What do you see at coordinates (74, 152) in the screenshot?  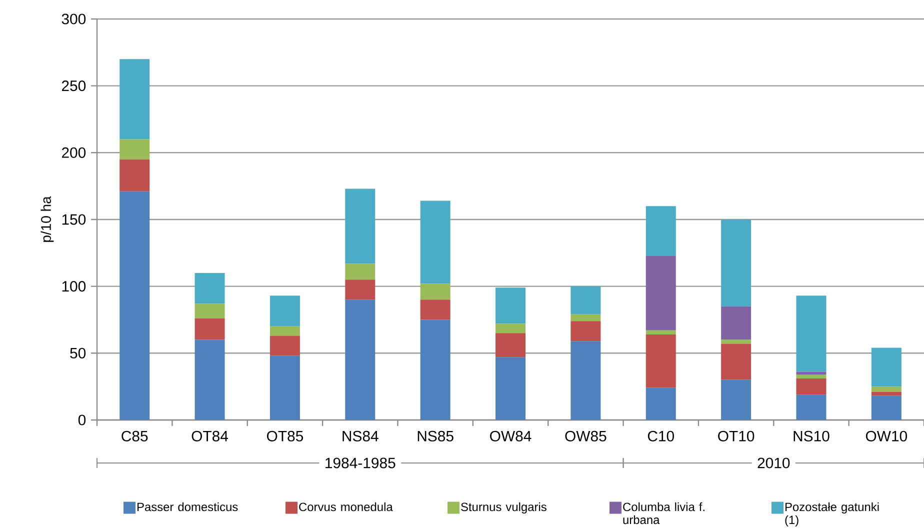 I see `y-tick-label: 200` at bounding box center [74, 152].